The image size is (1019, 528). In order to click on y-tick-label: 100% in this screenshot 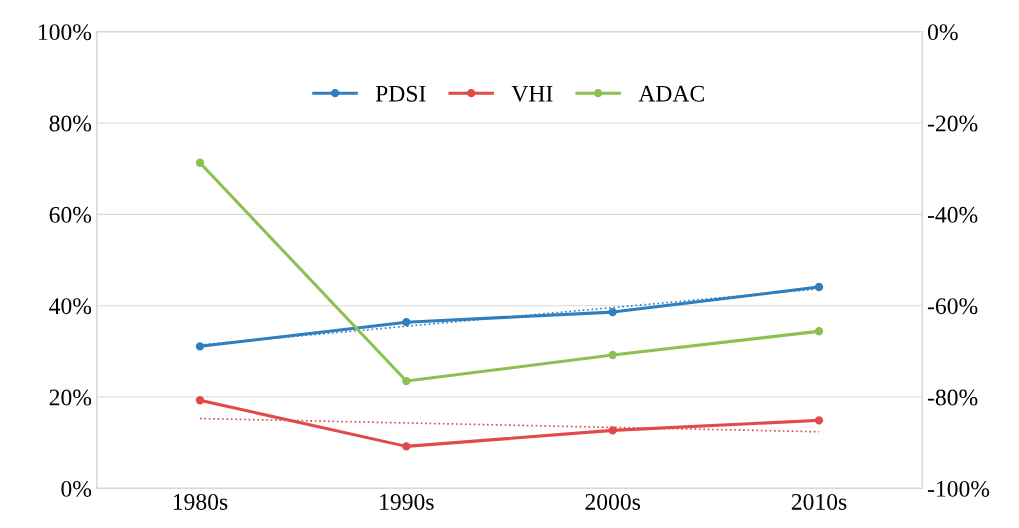, I will do `click(65, 32)`.